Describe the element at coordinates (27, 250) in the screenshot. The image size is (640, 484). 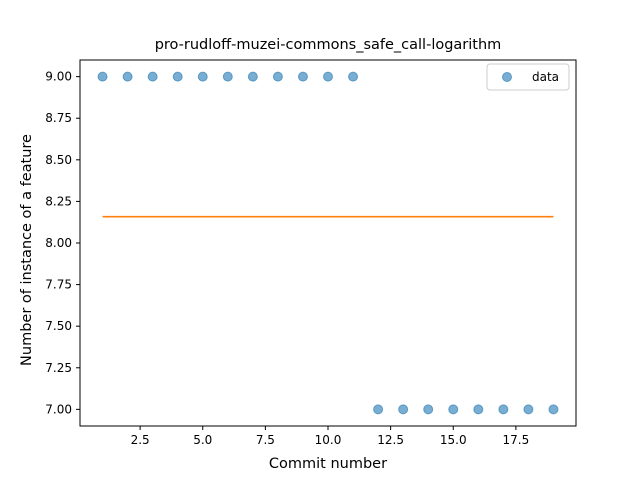
I see `y-axis-label: Number of instance of a feature` at that location.